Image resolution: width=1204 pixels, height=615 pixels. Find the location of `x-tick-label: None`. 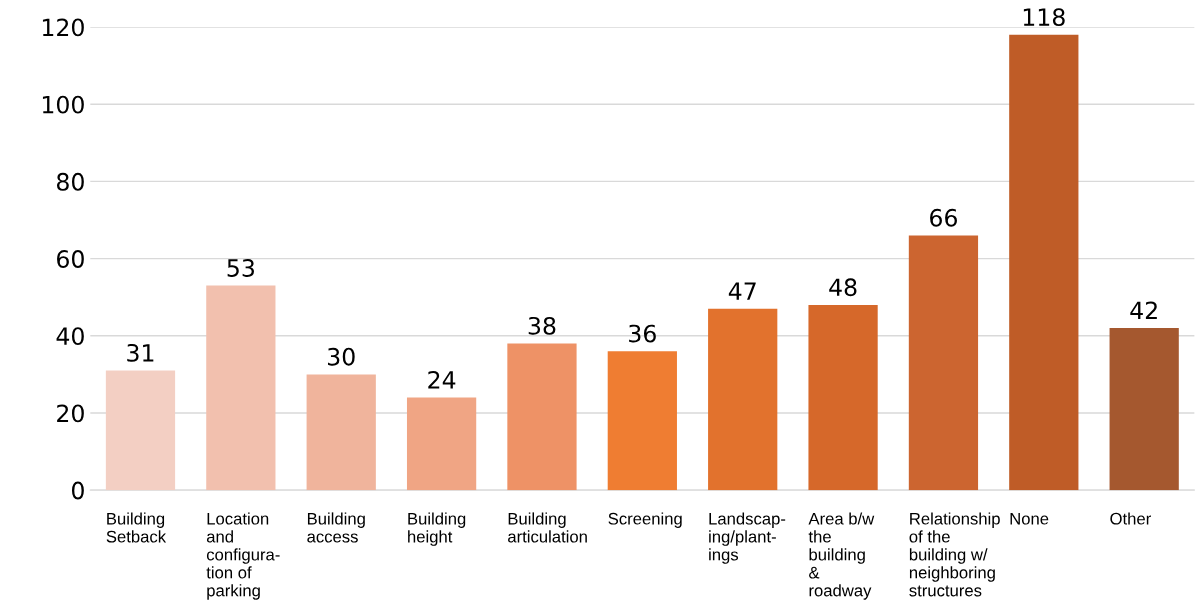

x-tick-label: None is located at coordinates (1029, 518).